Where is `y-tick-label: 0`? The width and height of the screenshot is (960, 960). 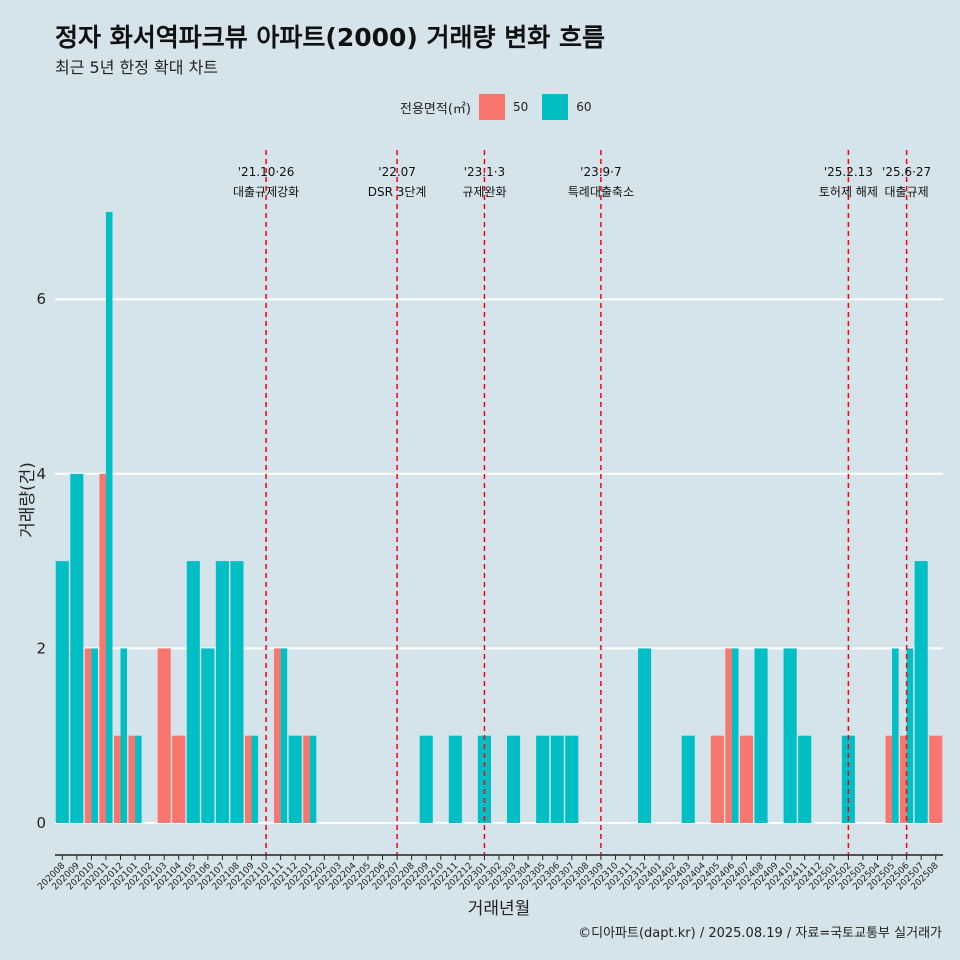 y-tick-label: 0 is located at coordinates (41, 823).